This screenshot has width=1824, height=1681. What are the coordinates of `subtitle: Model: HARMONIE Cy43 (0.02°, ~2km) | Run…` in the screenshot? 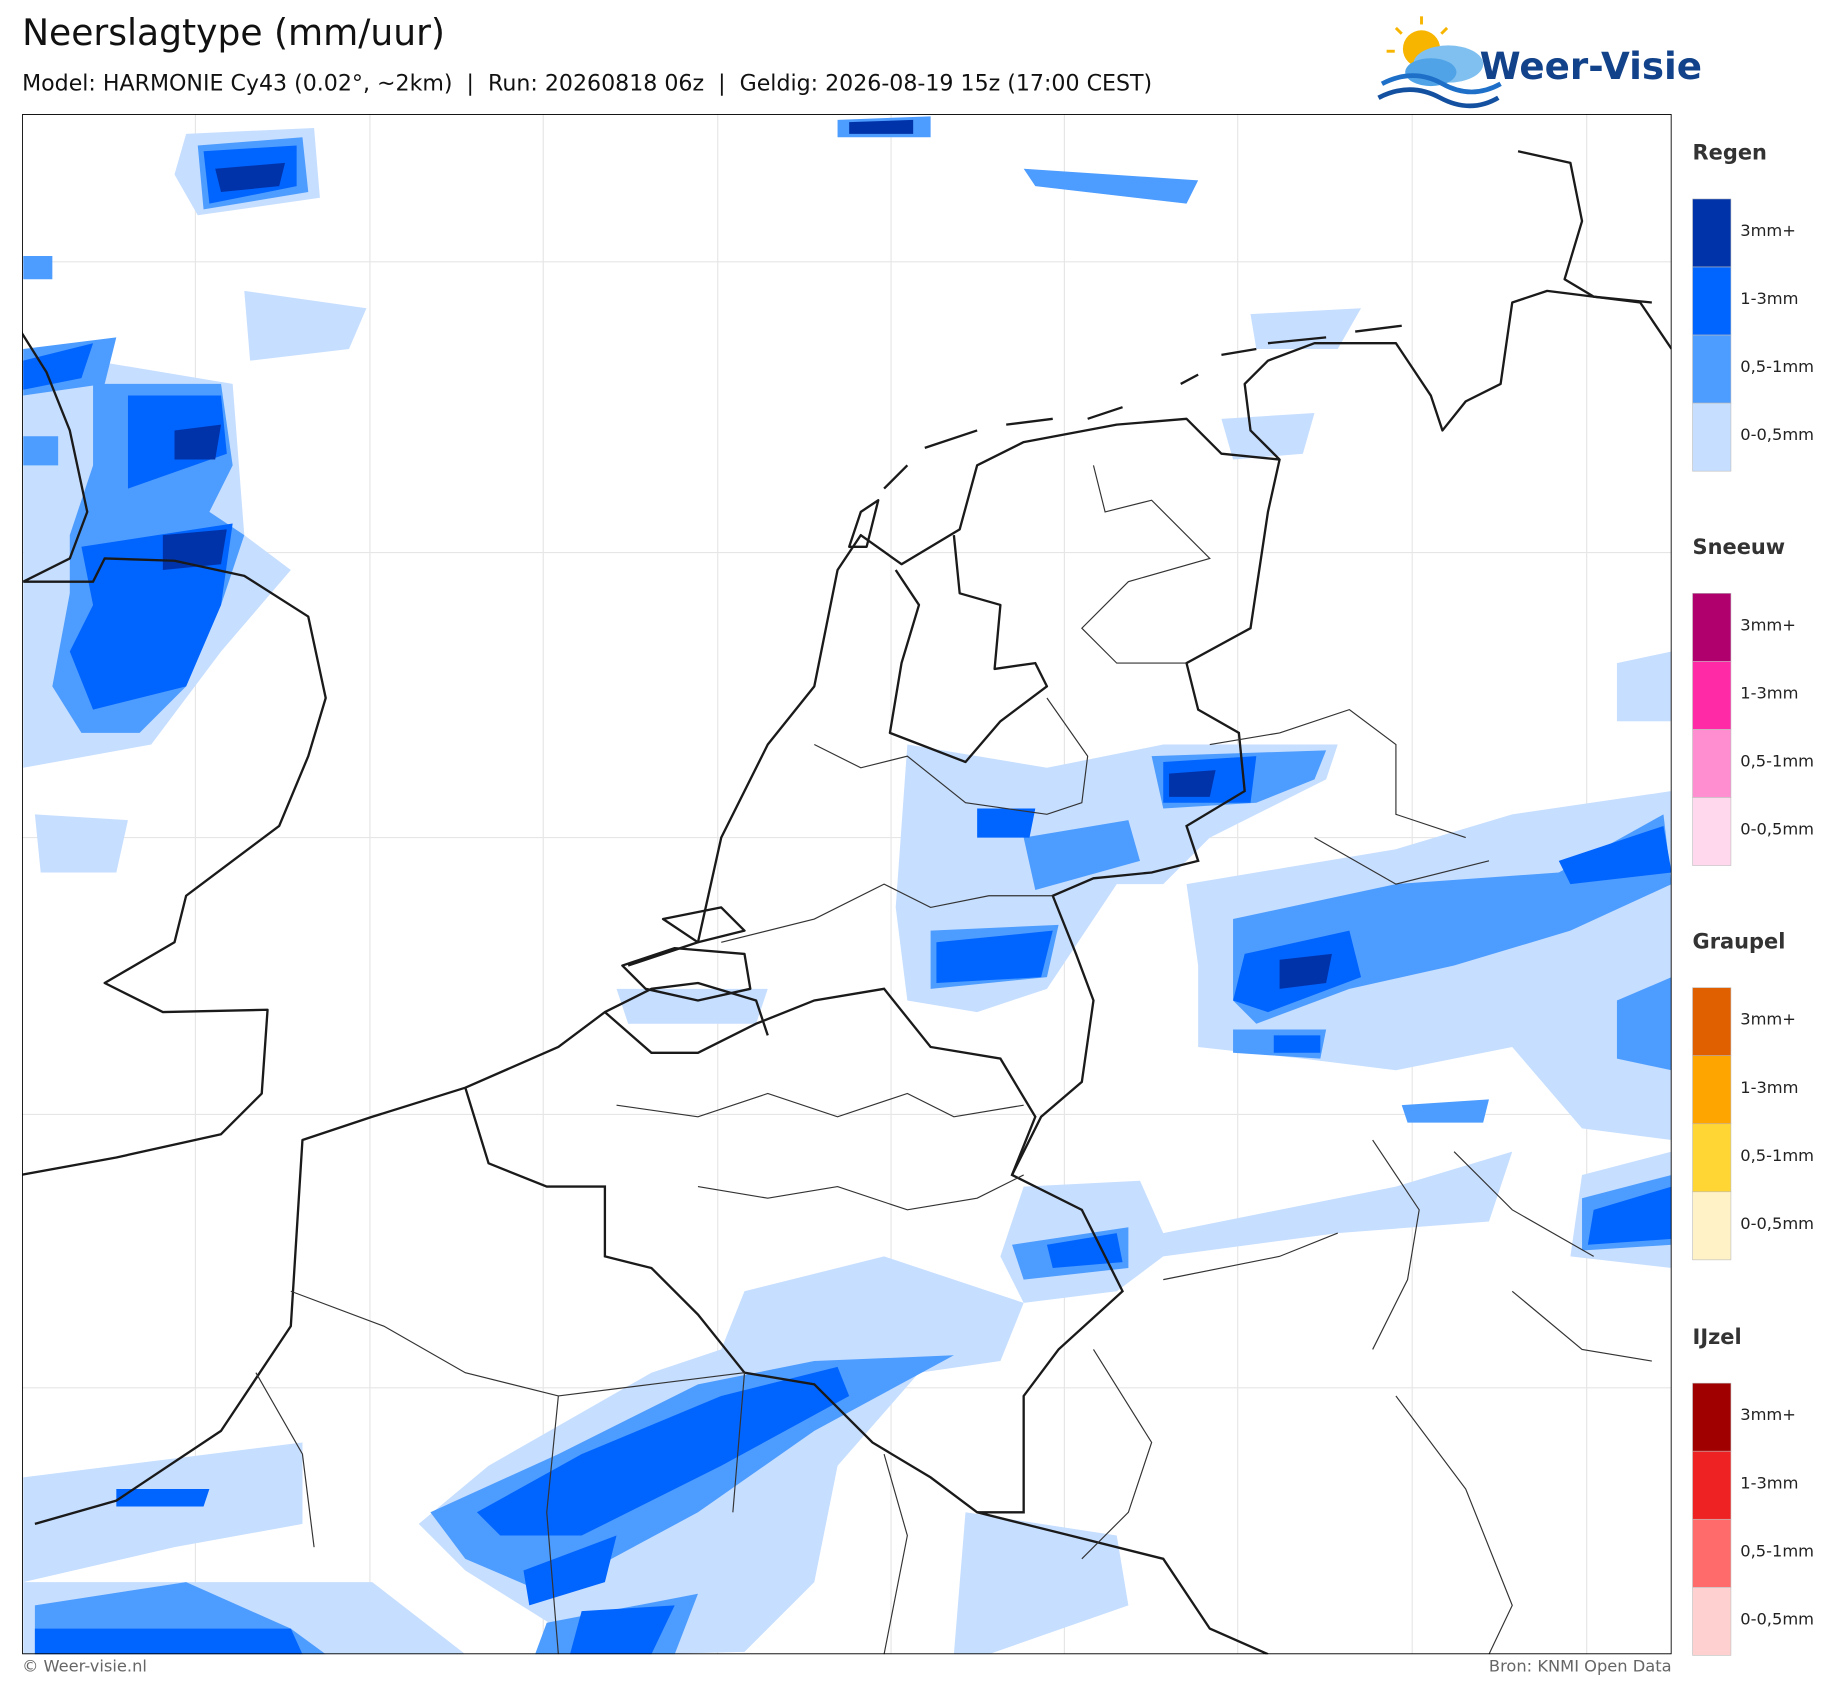 It's located at (587, 83).